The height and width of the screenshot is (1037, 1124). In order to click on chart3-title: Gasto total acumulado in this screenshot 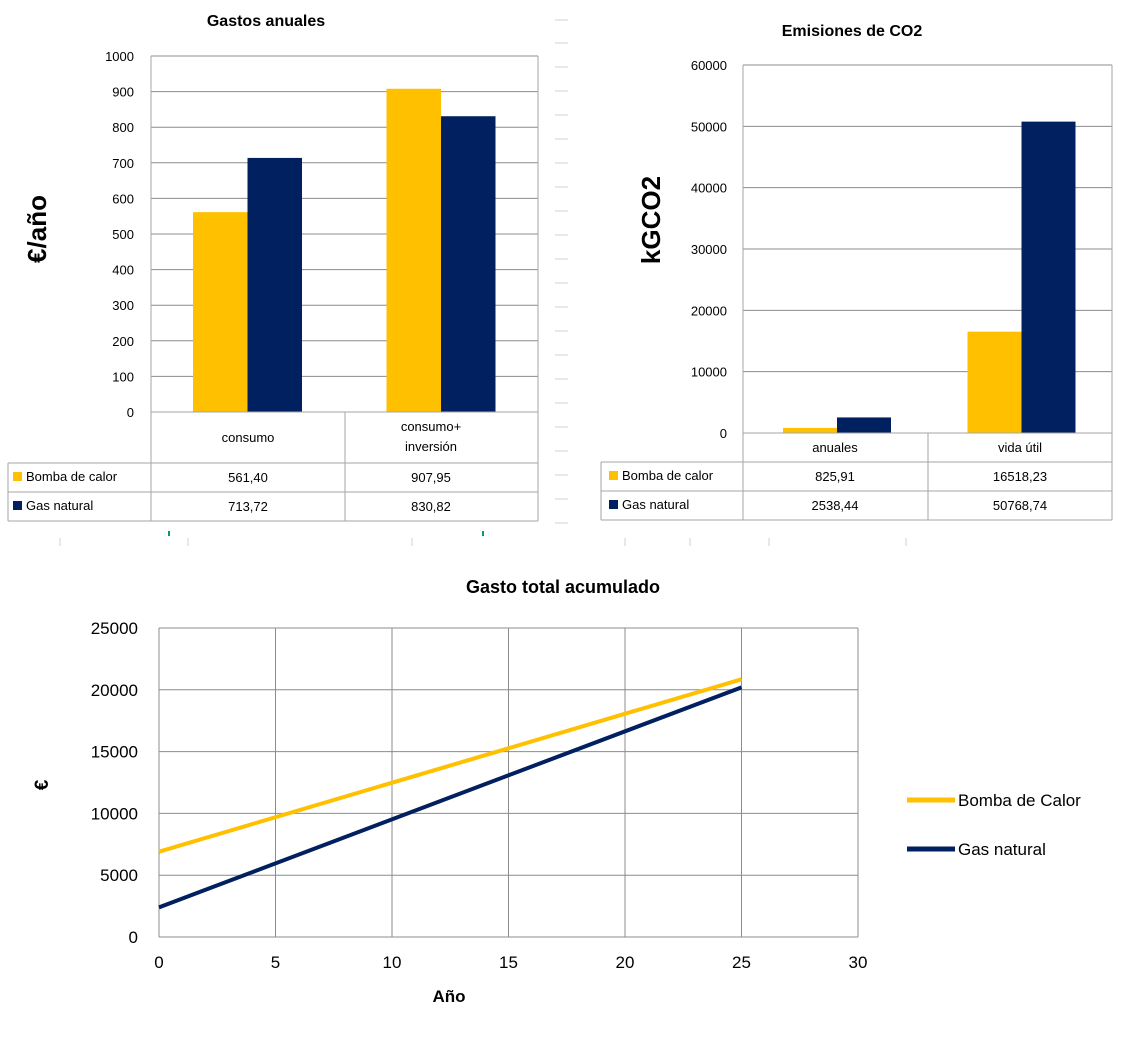, I will do `click(563, 587)`.